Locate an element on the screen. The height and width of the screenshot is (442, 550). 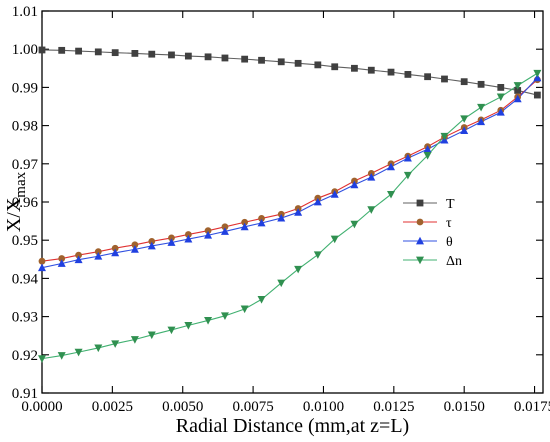
y-axis-title-subscript: max is located at coordinates (21, 184).